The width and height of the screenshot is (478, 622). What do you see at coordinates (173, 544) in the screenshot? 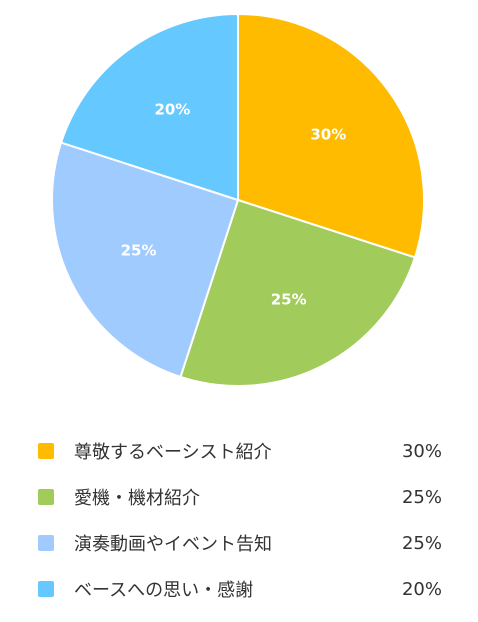
I see `legend-label: 演奏動画やイベント告知` at bounding box center [173, 544].